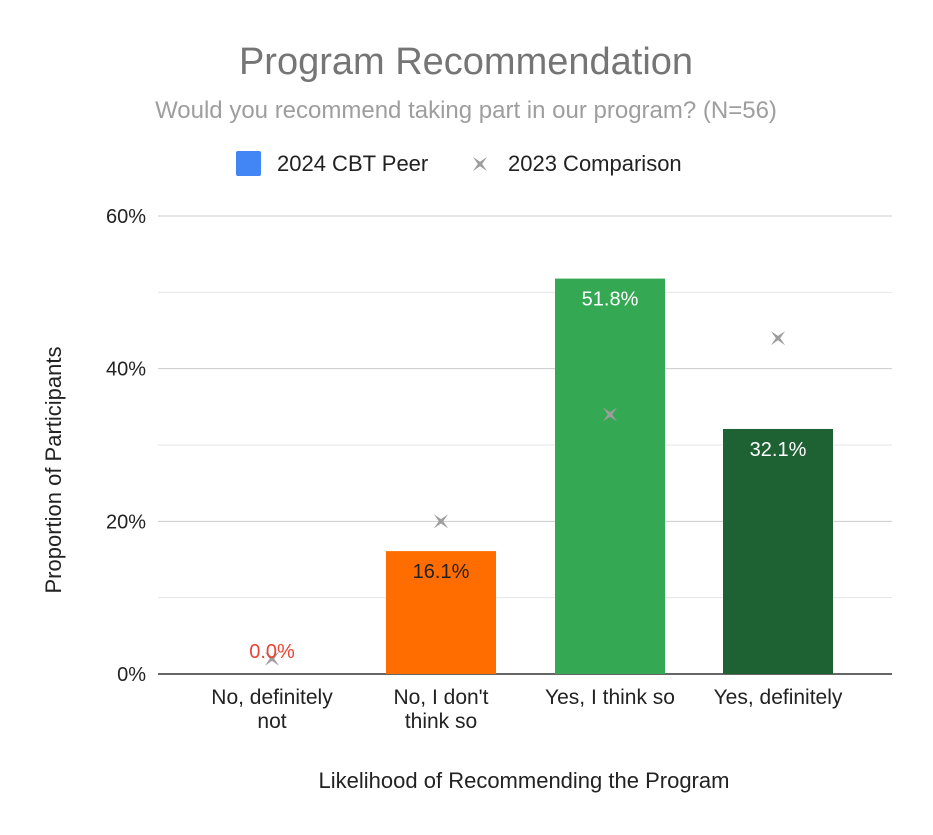  What do you see at coordinates (778, 450) in the screenshot?
I see `data-label: 32.1%` at bounding box center [778, 450].